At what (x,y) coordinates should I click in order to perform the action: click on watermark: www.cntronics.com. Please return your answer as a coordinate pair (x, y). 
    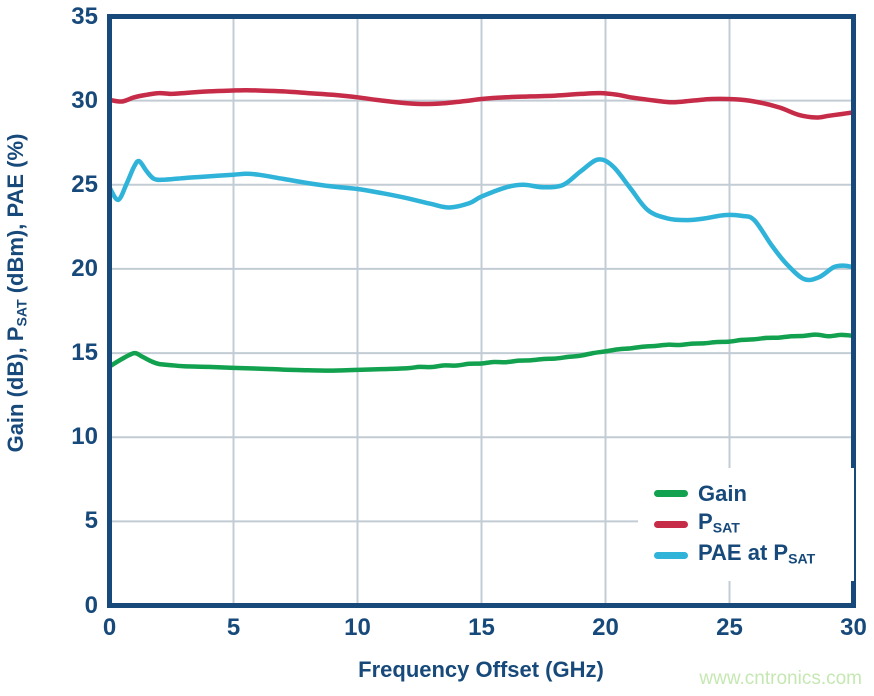
    Looking at the image, I should click on (780, 678).